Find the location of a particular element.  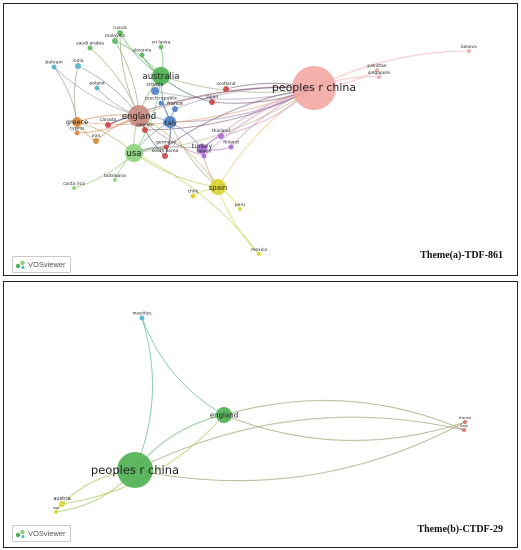

node-label-usa: usa is located at coordinates (133, 154).